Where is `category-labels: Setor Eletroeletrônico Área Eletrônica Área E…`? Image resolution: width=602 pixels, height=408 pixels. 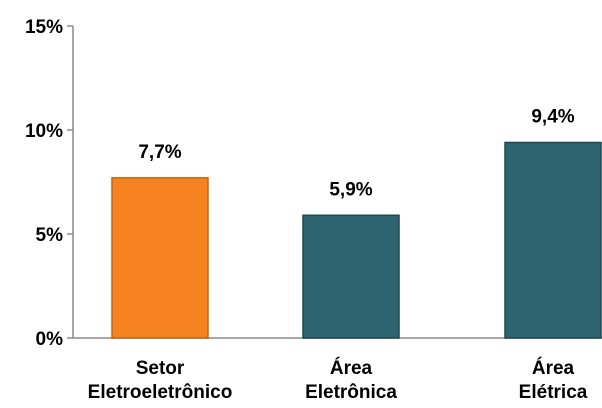 category-labels: Setor Eletroeletrônico Área Eletrônica Área E… is located at coordinates (338, 380).